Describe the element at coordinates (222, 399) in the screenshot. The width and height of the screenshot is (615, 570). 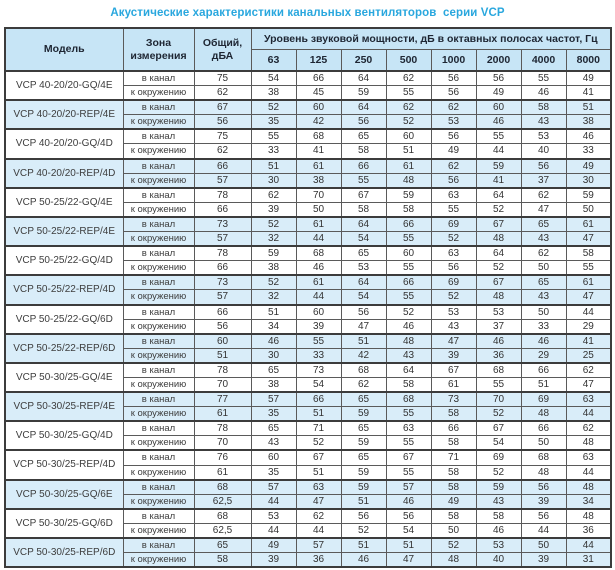
I see `total-duct-cell: 77` at that location.